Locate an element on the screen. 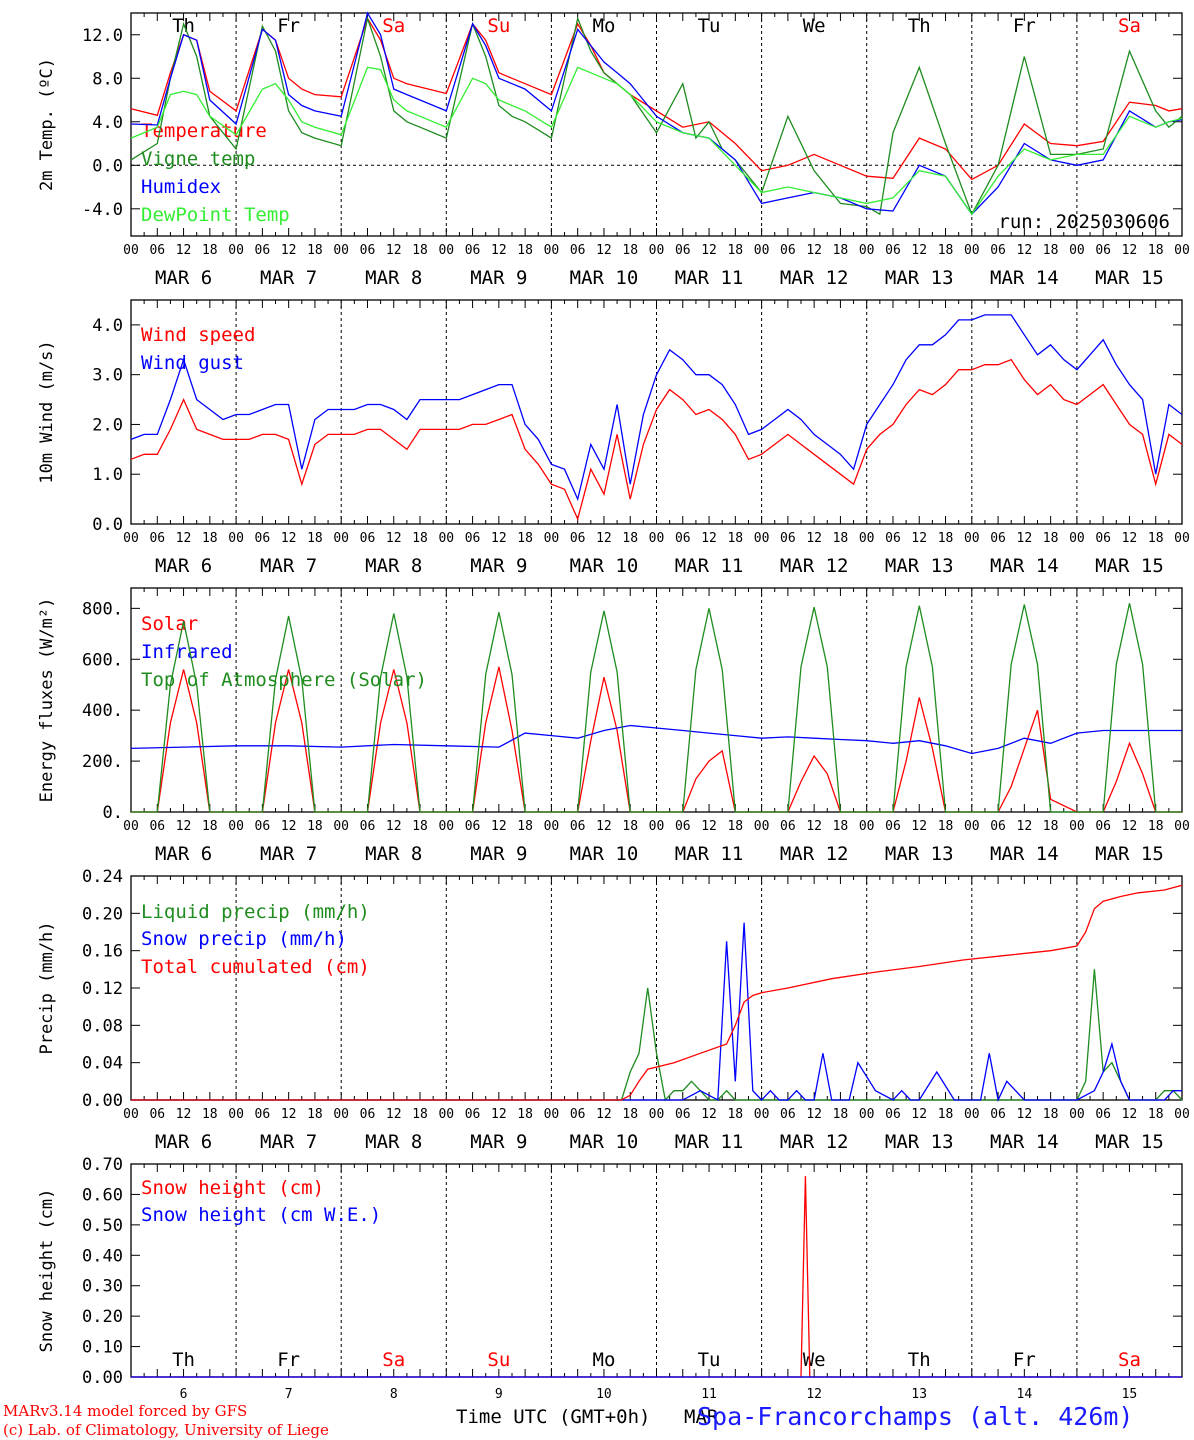  y-tick-label: 0.0 is located at coordinates (107, 525).